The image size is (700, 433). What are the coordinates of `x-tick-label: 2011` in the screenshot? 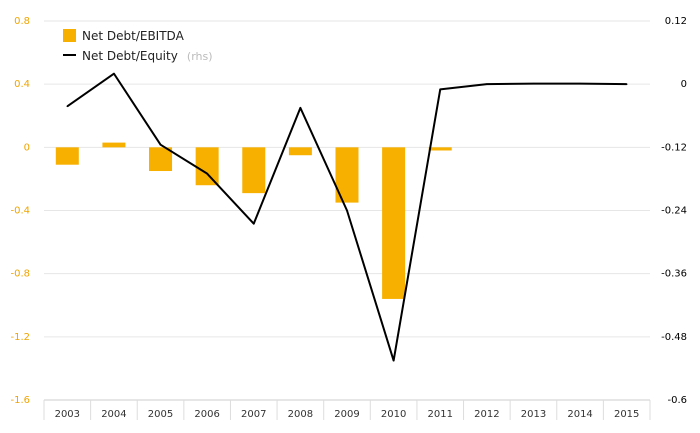 It's located at (440, 414).